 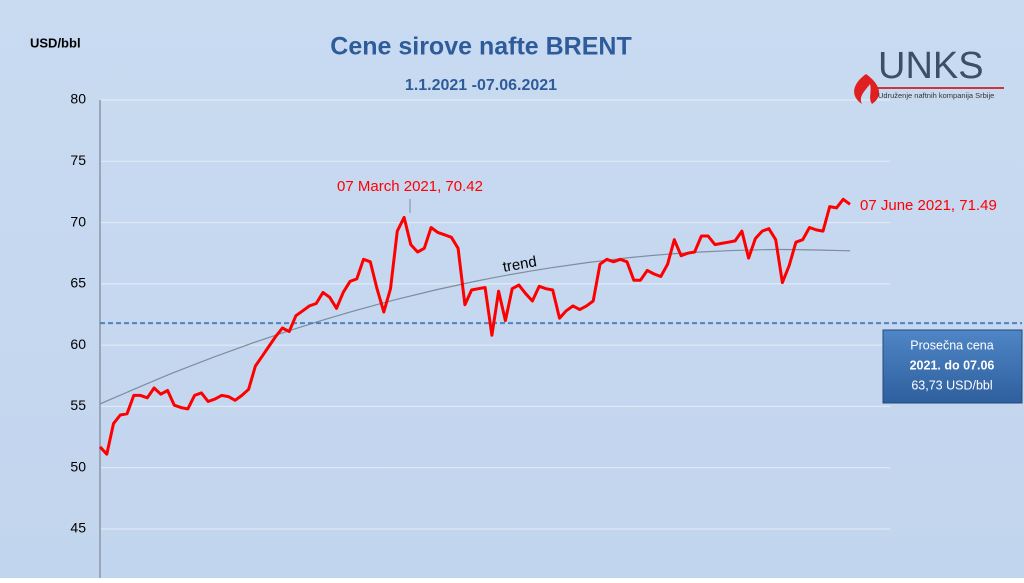 What do you see at coordinates (936, 95) in the screenshot?
I see `logo-tagline: Udruženje naftnih kompanija Srbije` at bounding box center [936, 95].